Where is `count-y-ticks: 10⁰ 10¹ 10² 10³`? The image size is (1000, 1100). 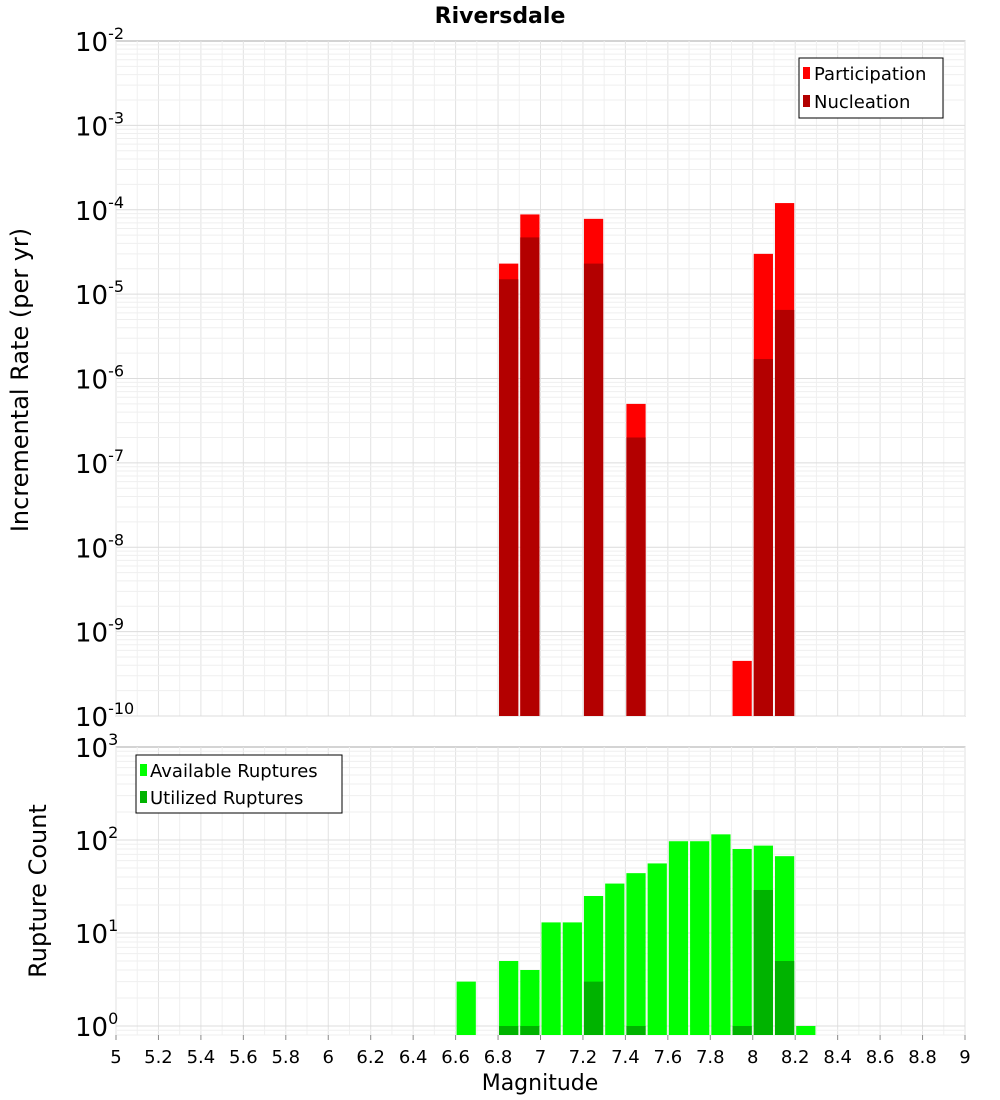 count-y-ticks: 10⁰ 10¹ 10² 10³ is located at coordinates (96, 886).